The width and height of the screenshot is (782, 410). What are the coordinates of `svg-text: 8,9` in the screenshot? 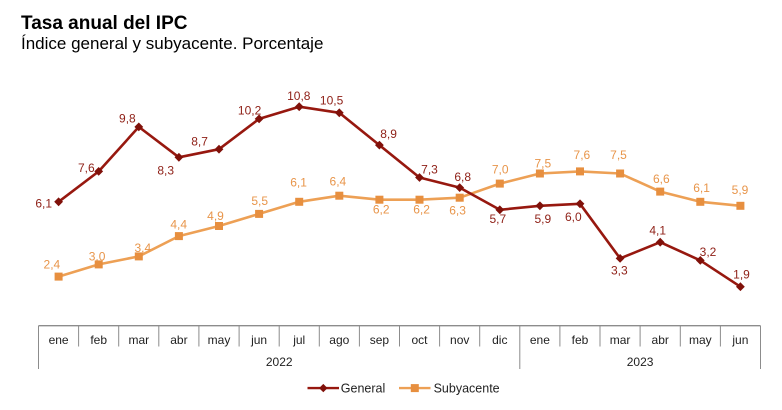 It's located at (388, 134).